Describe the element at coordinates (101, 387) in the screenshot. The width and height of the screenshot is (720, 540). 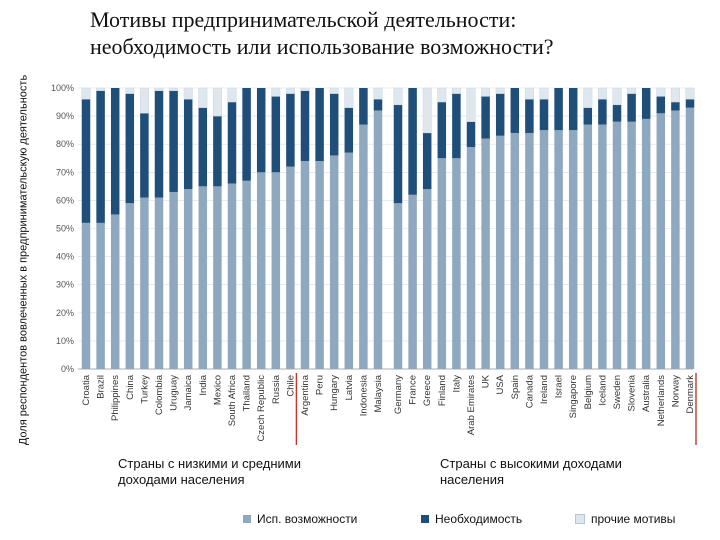
I see `x-tick-label: Brazil` at that location.